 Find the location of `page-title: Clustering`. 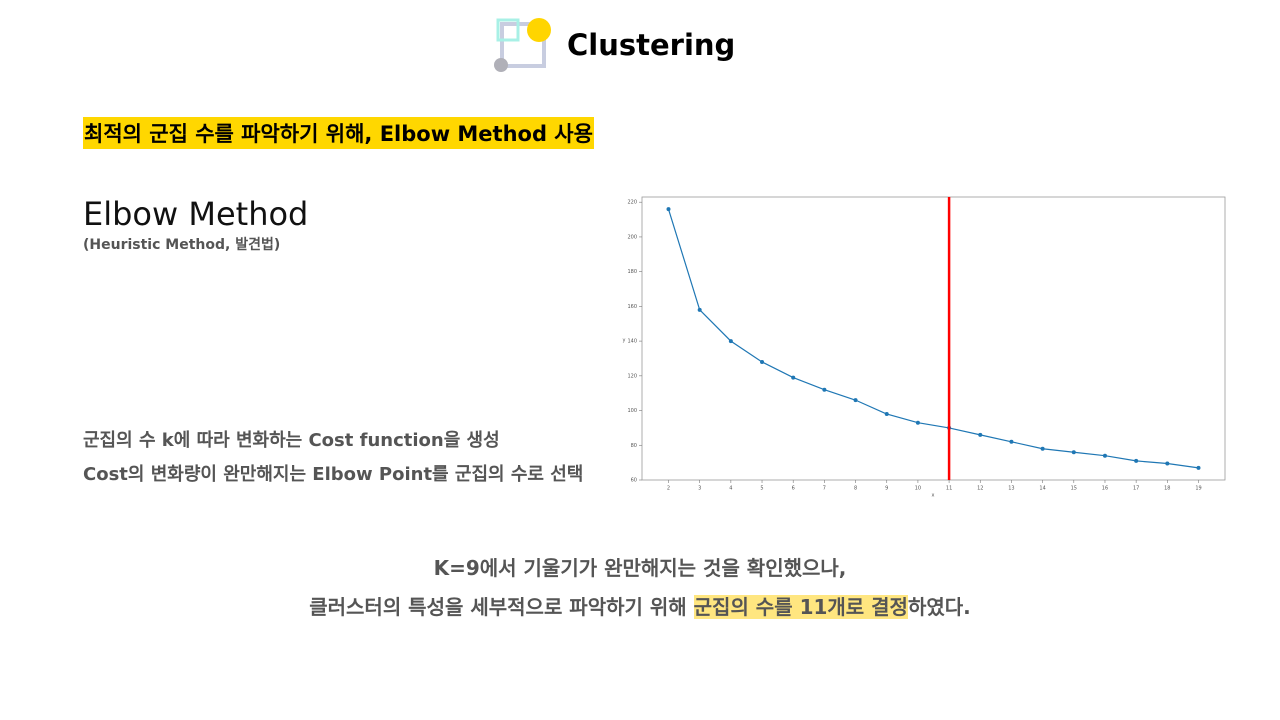

page-title: Clustering is located at coordinates (651, 45).